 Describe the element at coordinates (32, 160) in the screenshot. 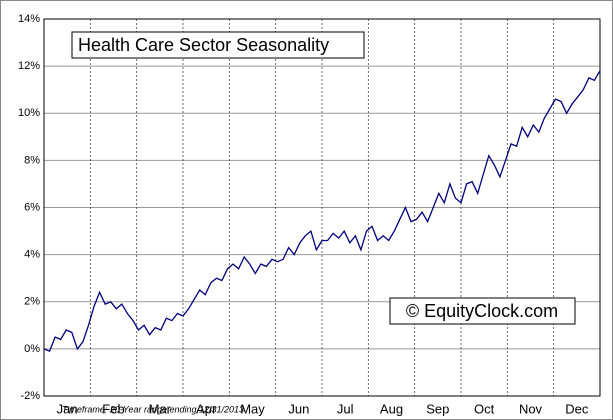

I see `y-tick-label: 8%` at that location.